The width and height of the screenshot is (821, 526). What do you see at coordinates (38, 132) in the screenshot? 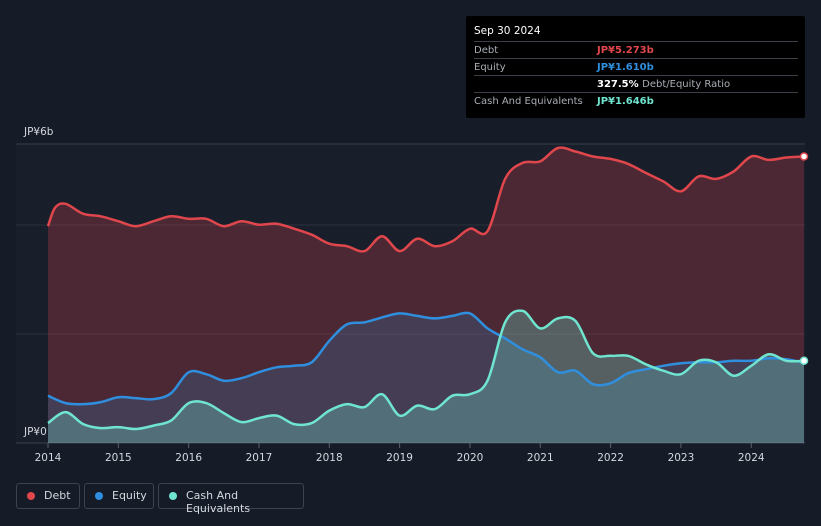
I see `y-tick-label-max: JP¥6b` at bounding box center [38, 132].